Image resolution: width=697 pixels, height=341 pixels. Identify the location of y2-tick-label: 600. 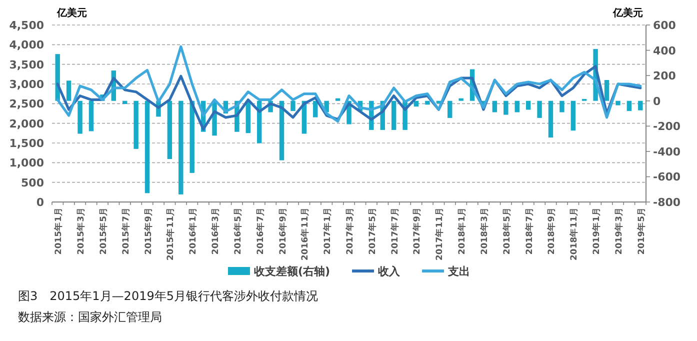
(664, 25).